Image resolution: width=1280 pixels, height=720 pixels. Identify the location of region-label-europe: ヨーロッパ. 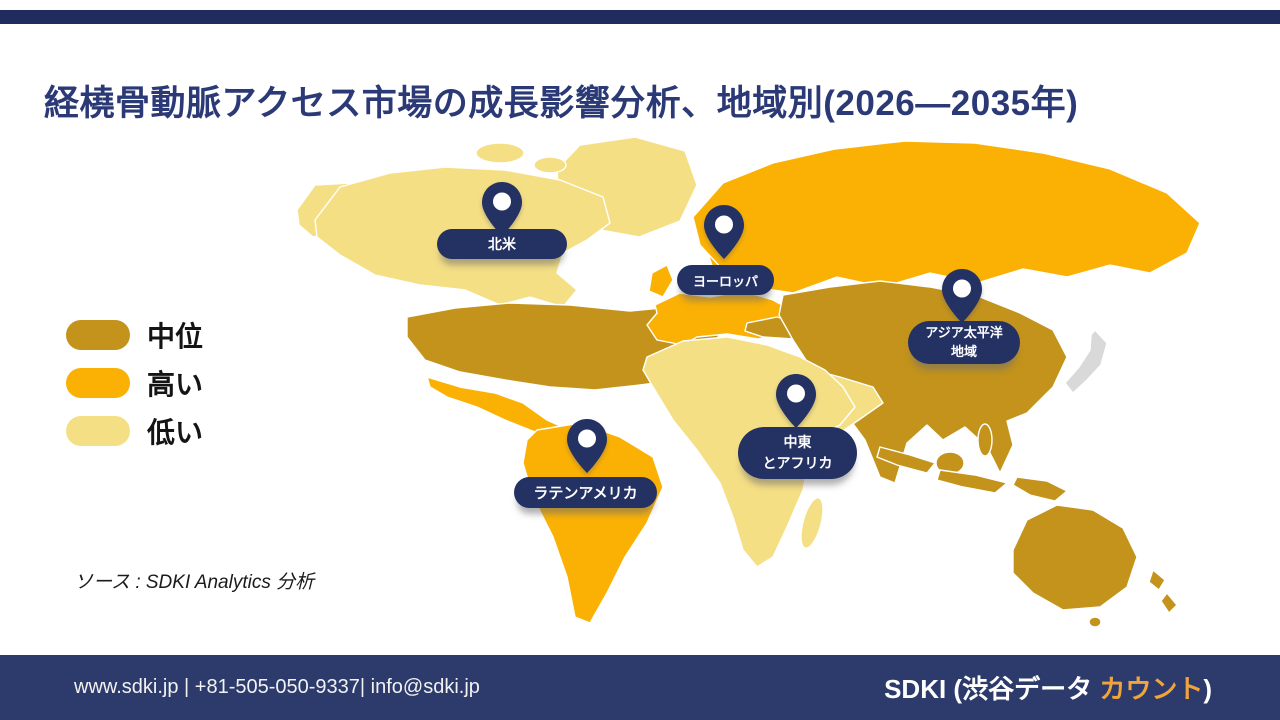
(725, 280).